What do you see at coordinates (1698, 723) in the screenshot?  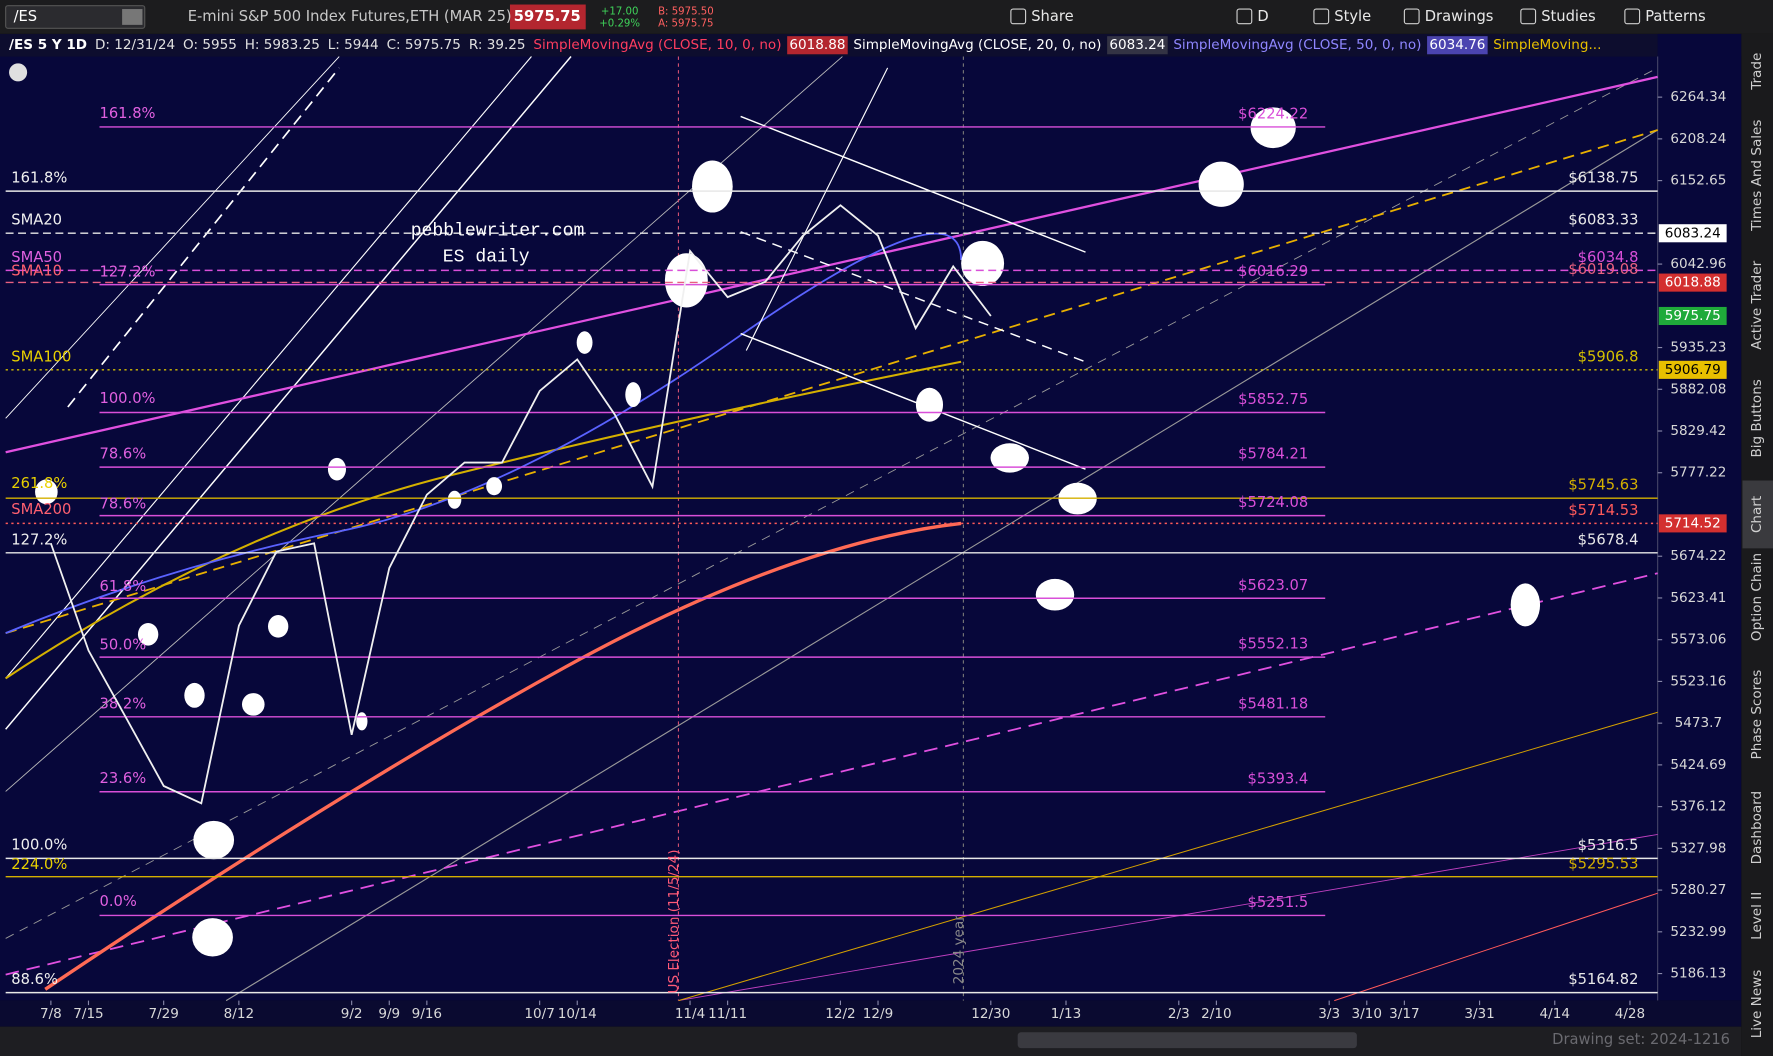 I see `y-tick-label: 5473.7` at bounding box center [1698, 723].